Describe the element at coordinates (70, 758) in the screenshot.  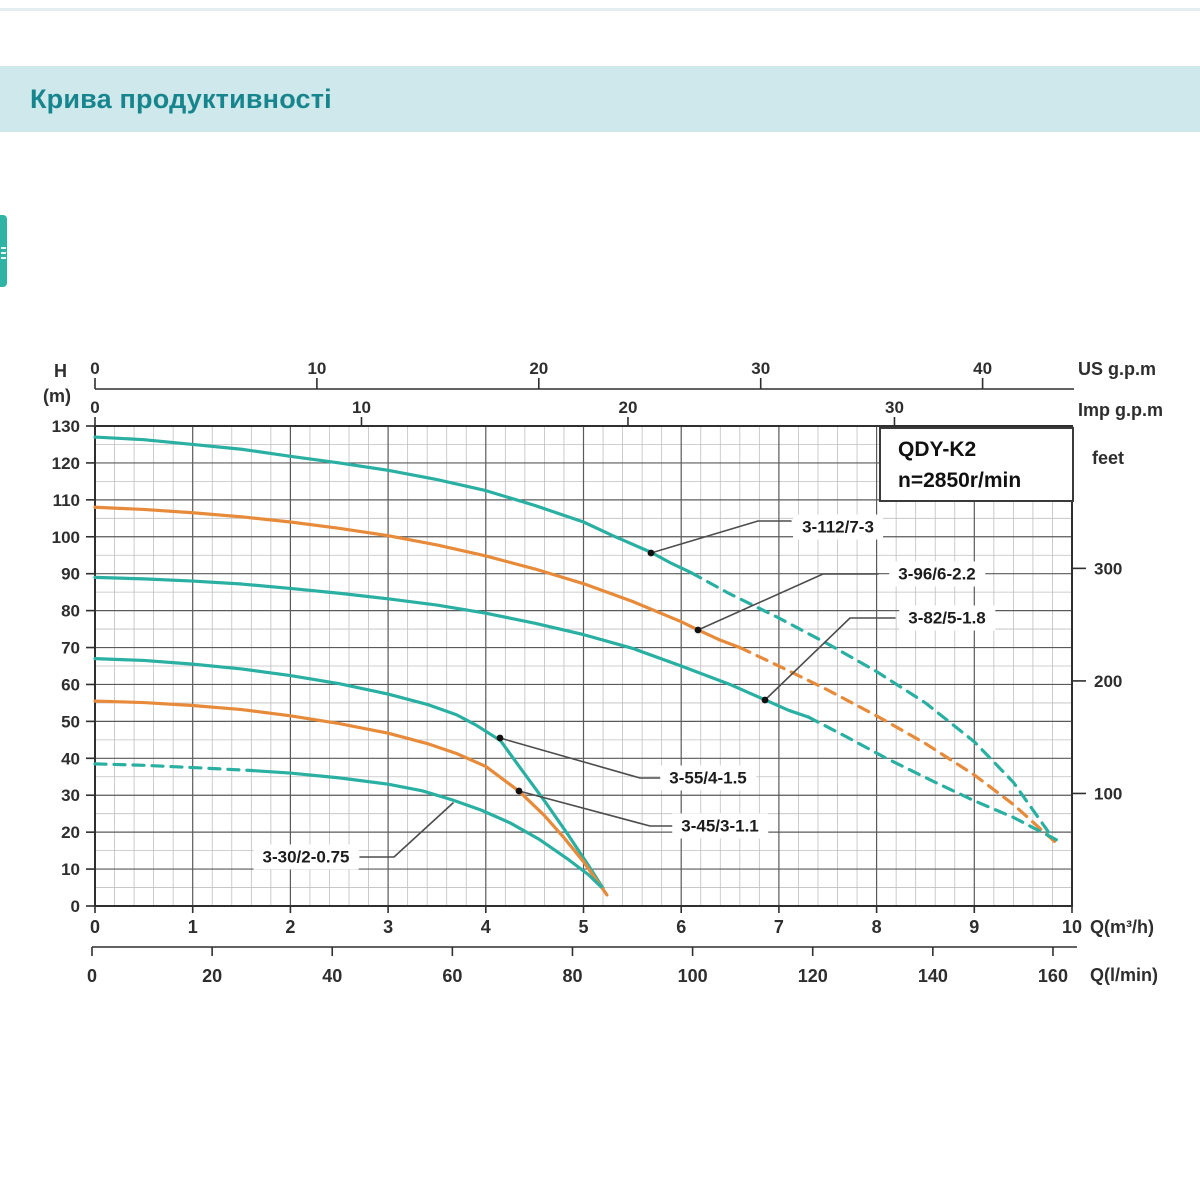
I see `axis-h-tick-label: 40` at that location.